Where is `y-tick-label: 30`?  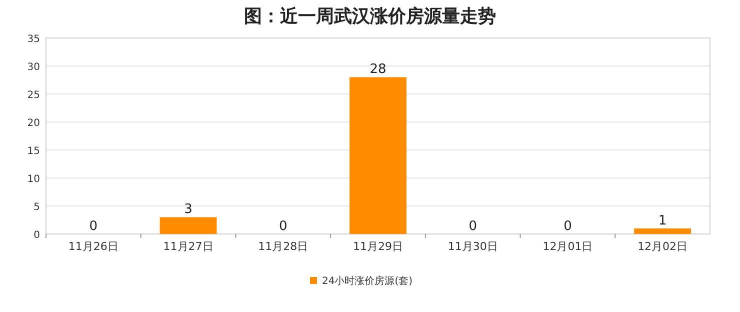 y-tick-label: 30 is located at coordinates (33, 67).